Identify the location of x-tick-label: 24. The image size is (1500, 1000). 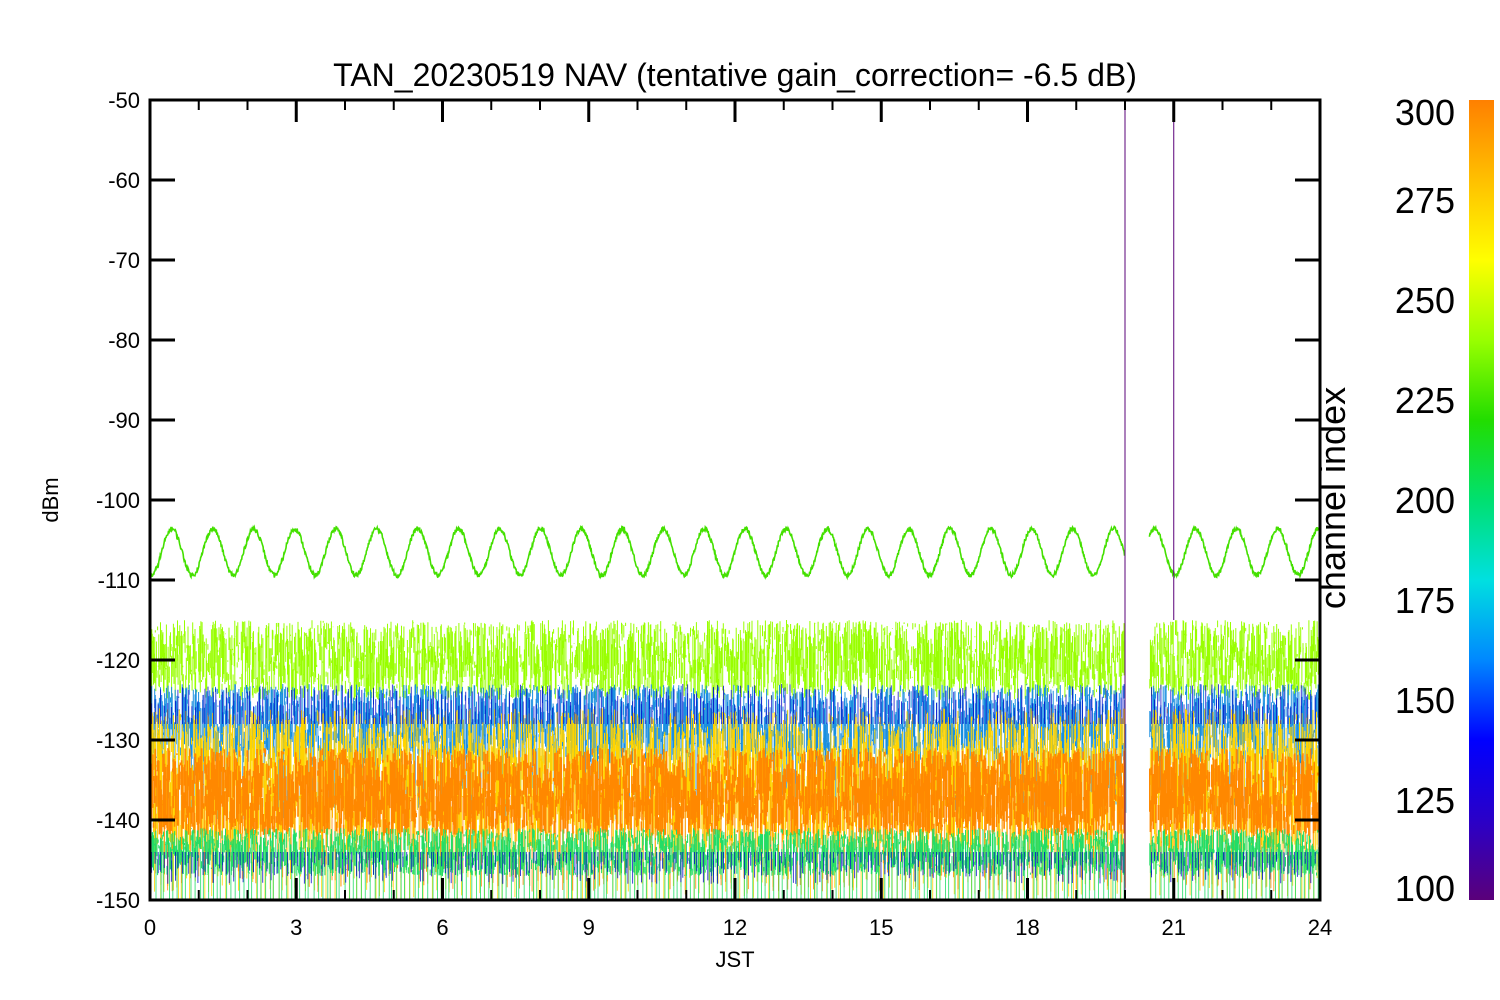
(1320, 927).